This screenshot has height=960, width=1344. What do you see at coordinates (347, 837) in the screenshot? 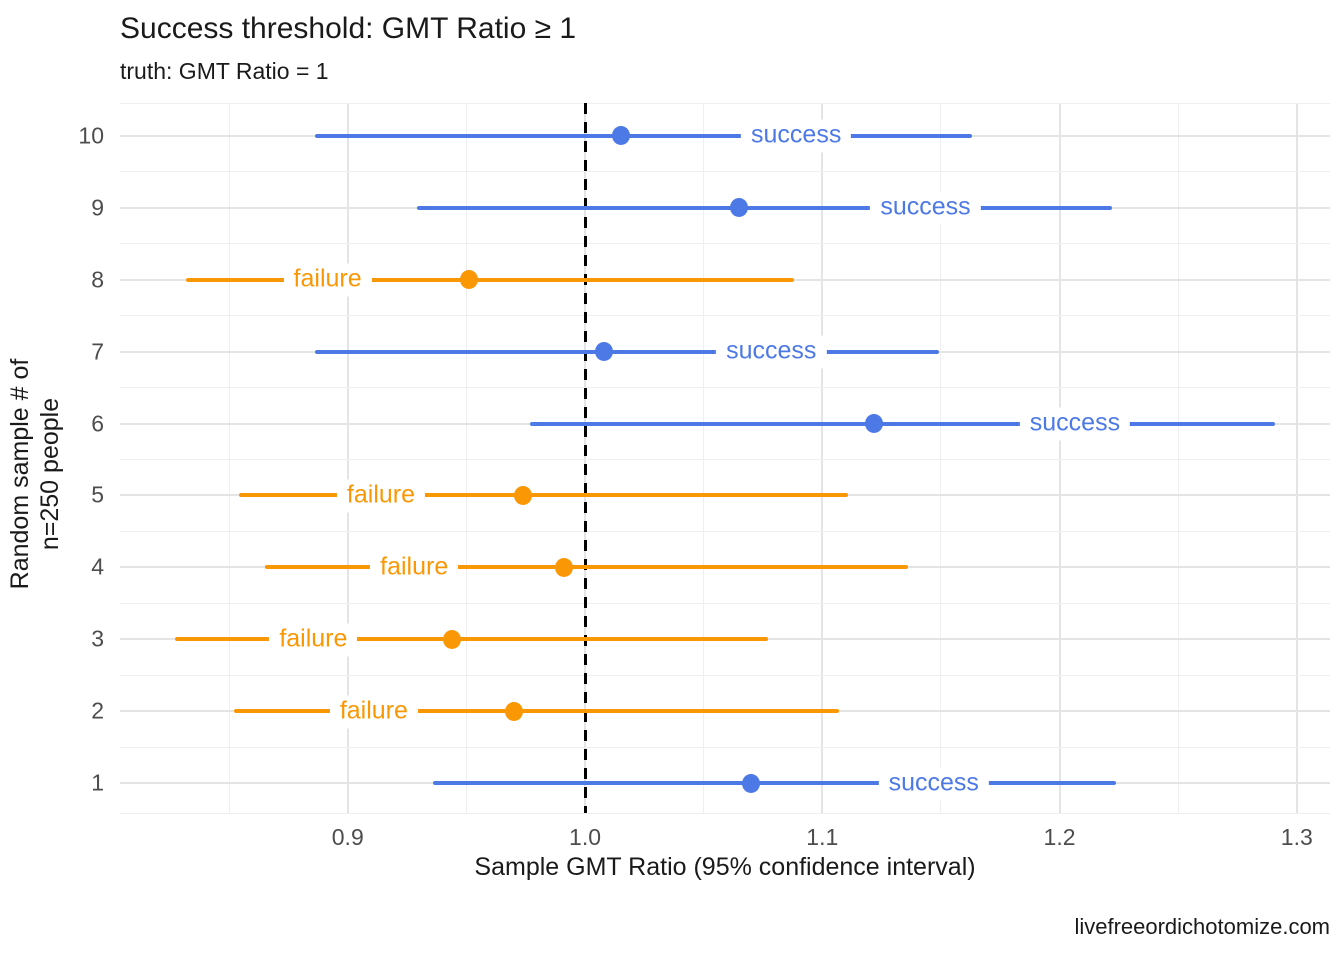
I see `x-tick-label-0.9: 0.9` at bounding box center [347, 837].